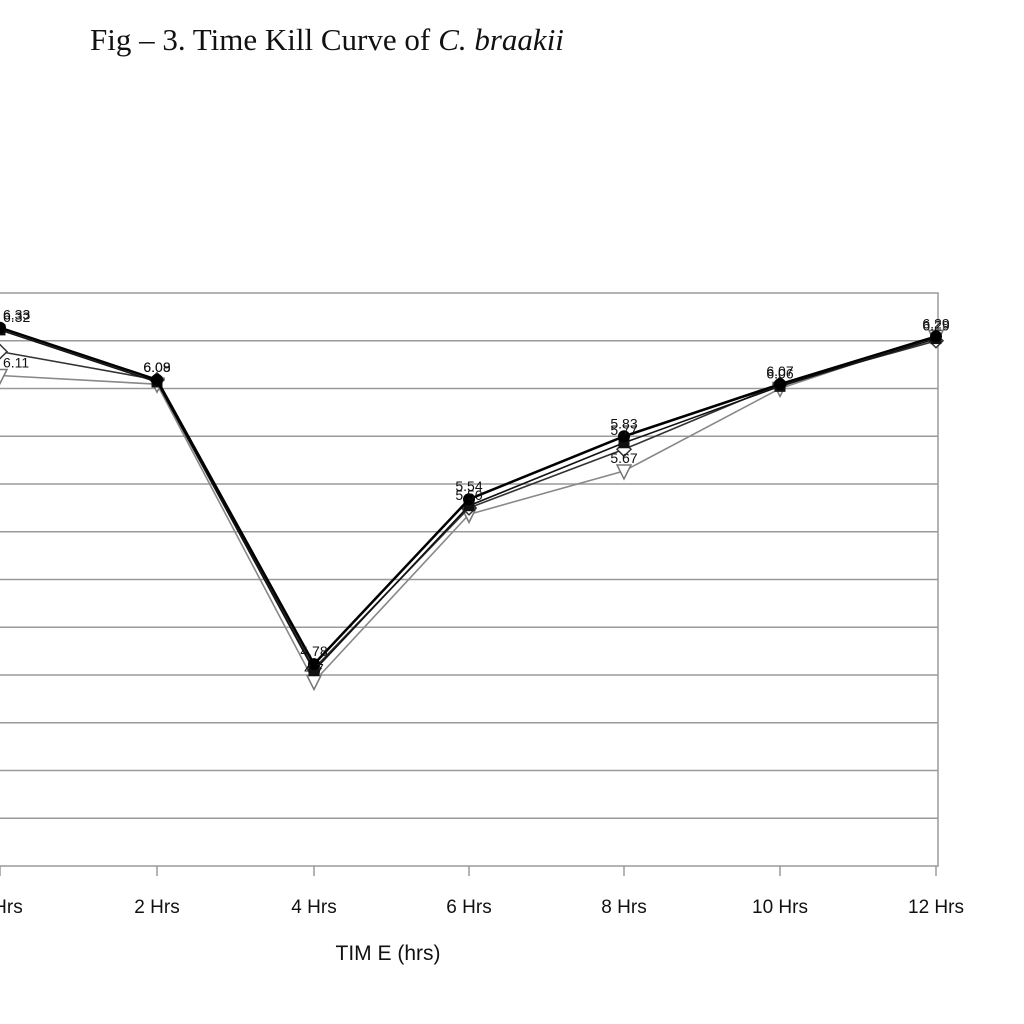 Image resolution: width=1024 pixels, height=1024 pixels. What do you see at coordinates (313, 651) in the screenshot?
I see `data-label: 4.78` at bounding box center [313, 651].